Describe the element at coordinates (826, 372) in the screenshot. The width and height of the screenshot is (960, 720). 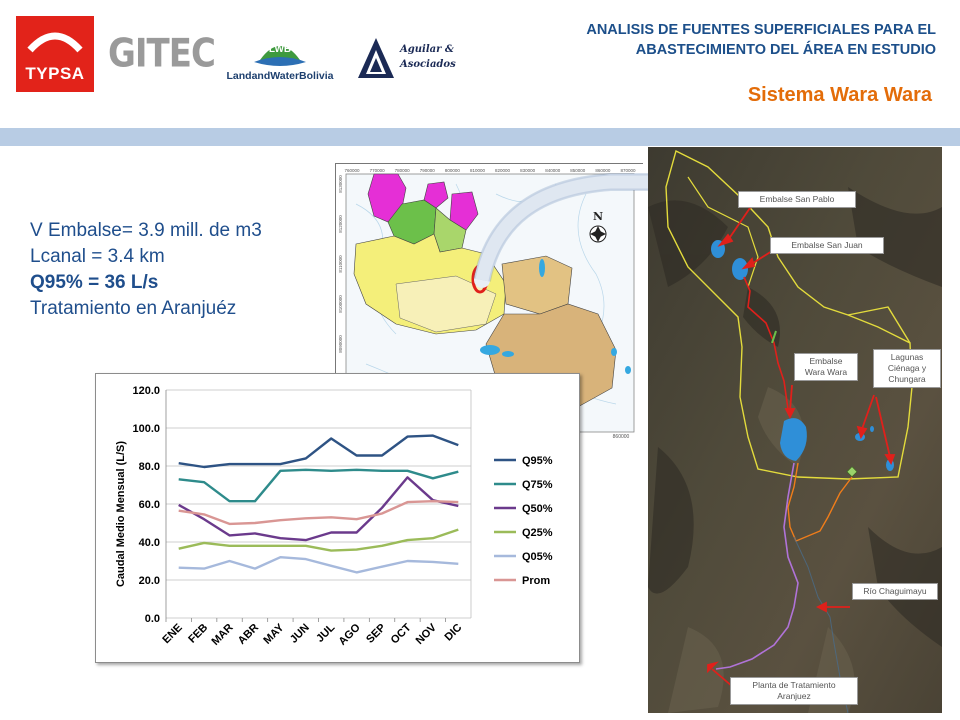
I see `callout-wara-wara-line2: Wara Wara` at that location.